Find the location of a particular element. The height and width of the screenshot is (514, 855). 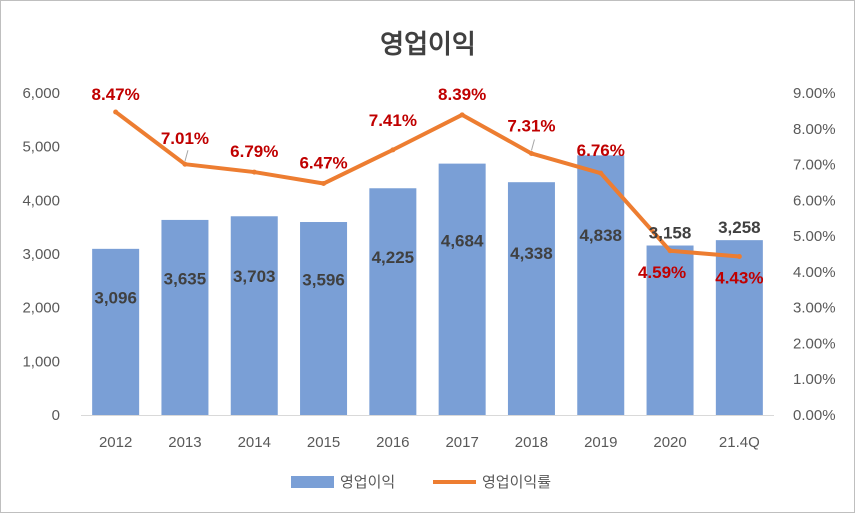

y-left-tick-label: 3,000 is located at coordinates (41, 254).